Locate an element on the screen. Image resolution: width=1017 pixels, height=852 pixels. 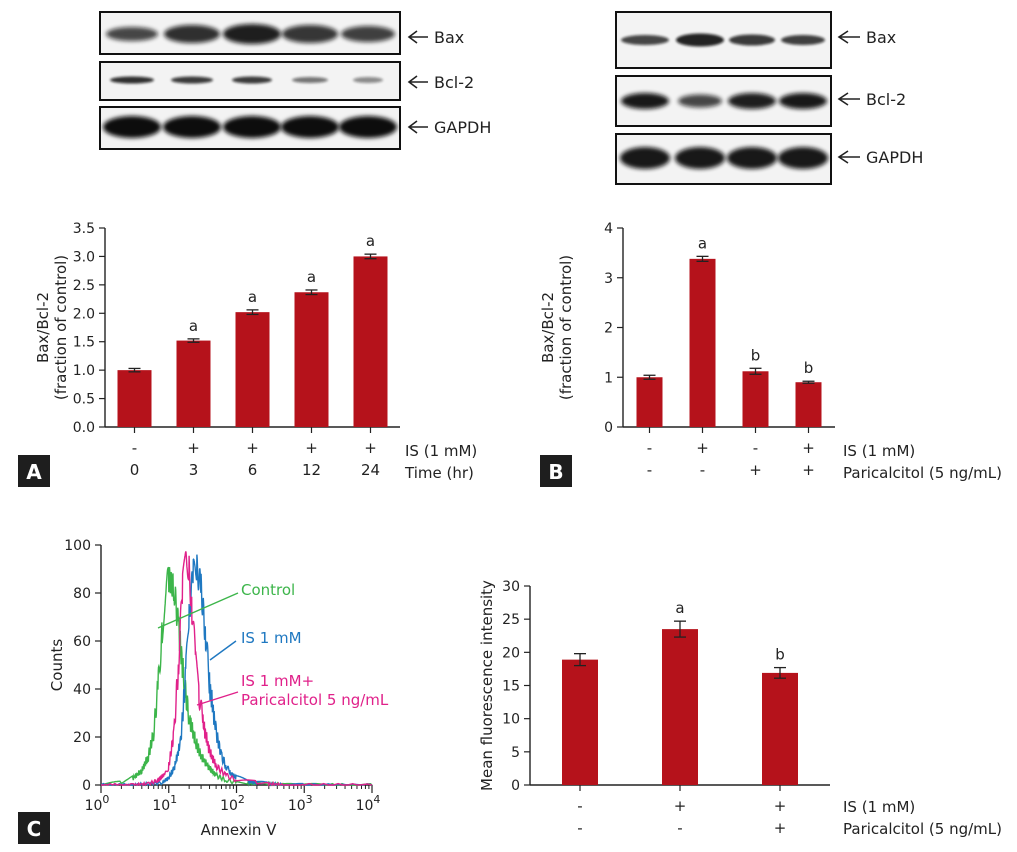
y-axis-label: Counts is located at coordinates (57, 665).